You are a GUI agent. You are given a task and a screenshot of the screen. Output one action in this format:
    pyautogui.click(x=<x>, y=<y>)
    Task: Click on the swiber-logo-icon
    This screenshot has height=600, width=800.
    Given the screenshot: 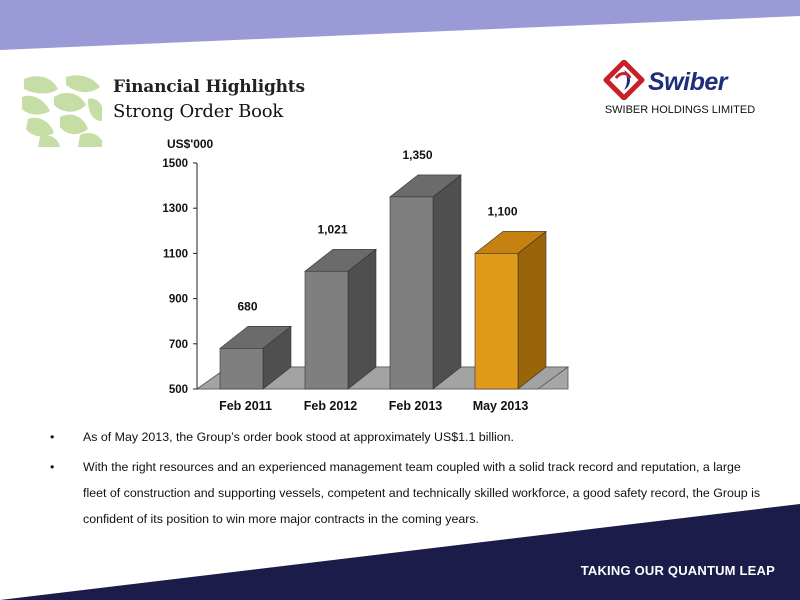 What is the action you would take?
    pyautogui.click(x=624, y=80)
    